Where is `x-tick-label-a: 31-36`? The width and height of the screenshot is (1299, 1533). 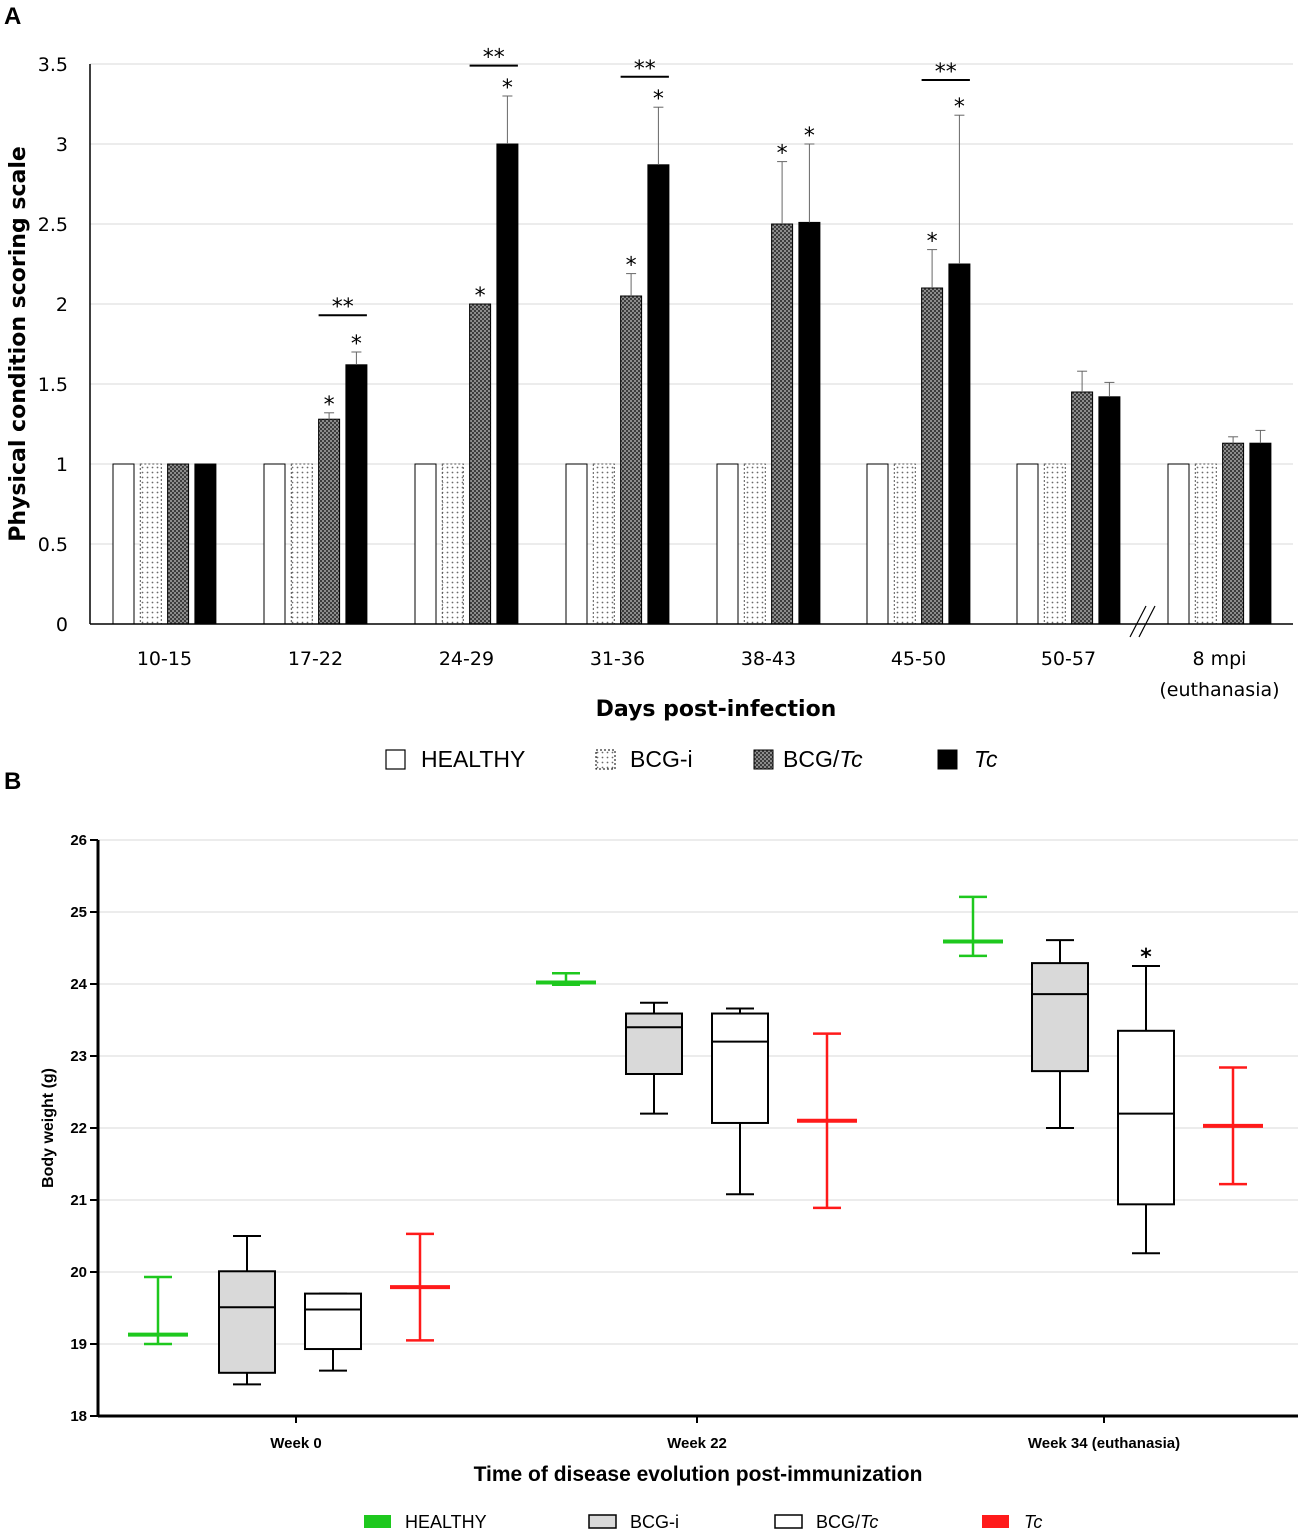
x-tick-label-a: 31-36 is located at coordinates (617, 659).